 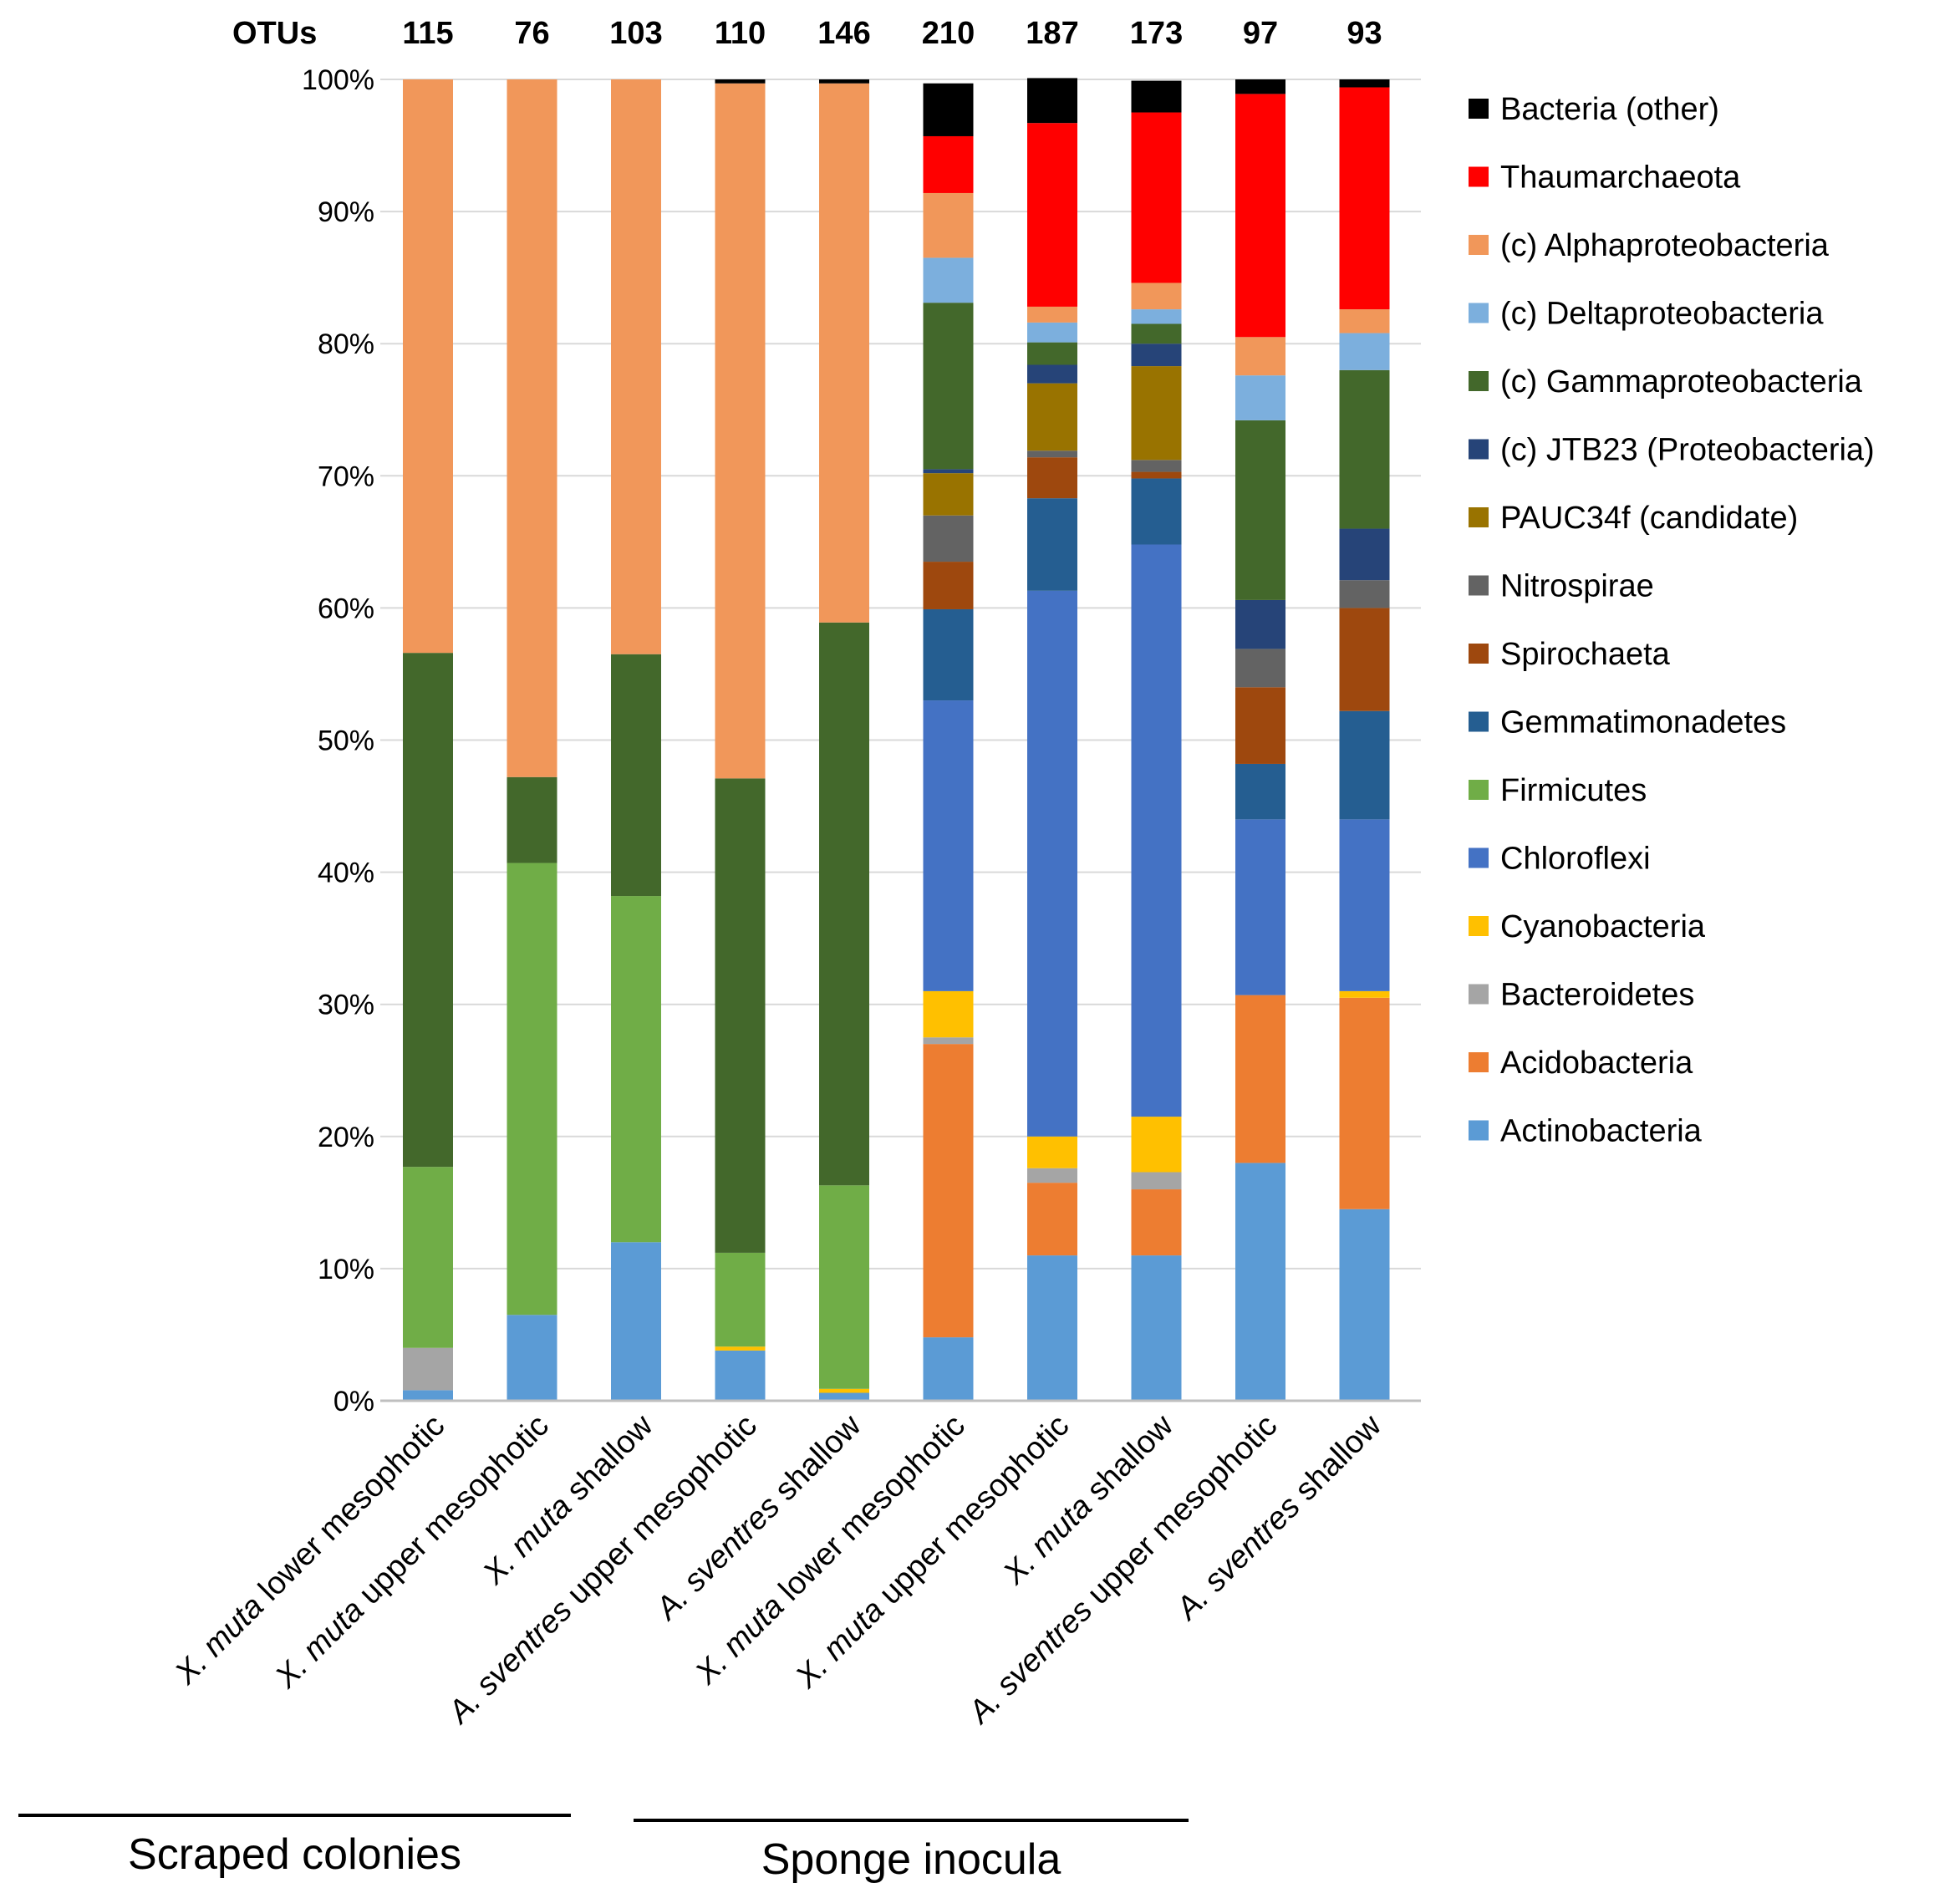 I want to click on y-tick-label: 90%, so click(x=346, y=212).